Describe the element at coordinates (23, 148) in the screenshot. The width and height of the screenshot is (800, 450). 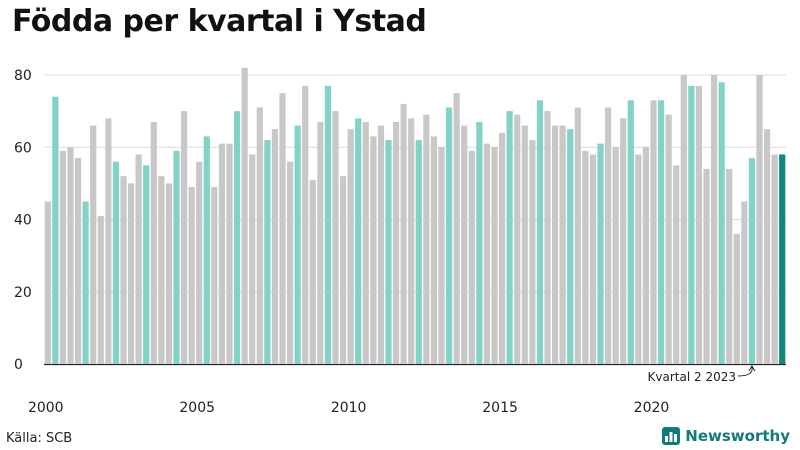
I see `y-tick-label: 60` at that location.